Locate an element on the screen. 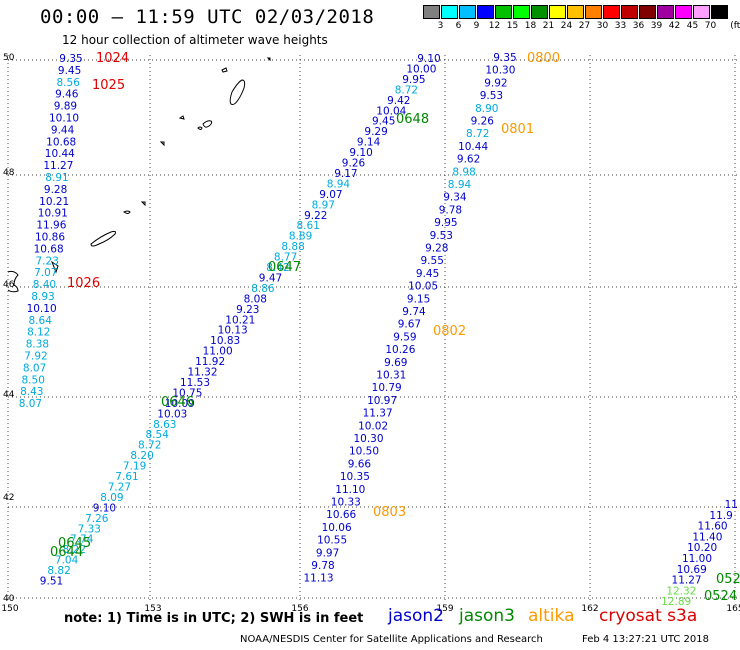 The width and height of the screenshot is (740, 650). swh-value-label: 8.08 is located at coordinates (255, 299).